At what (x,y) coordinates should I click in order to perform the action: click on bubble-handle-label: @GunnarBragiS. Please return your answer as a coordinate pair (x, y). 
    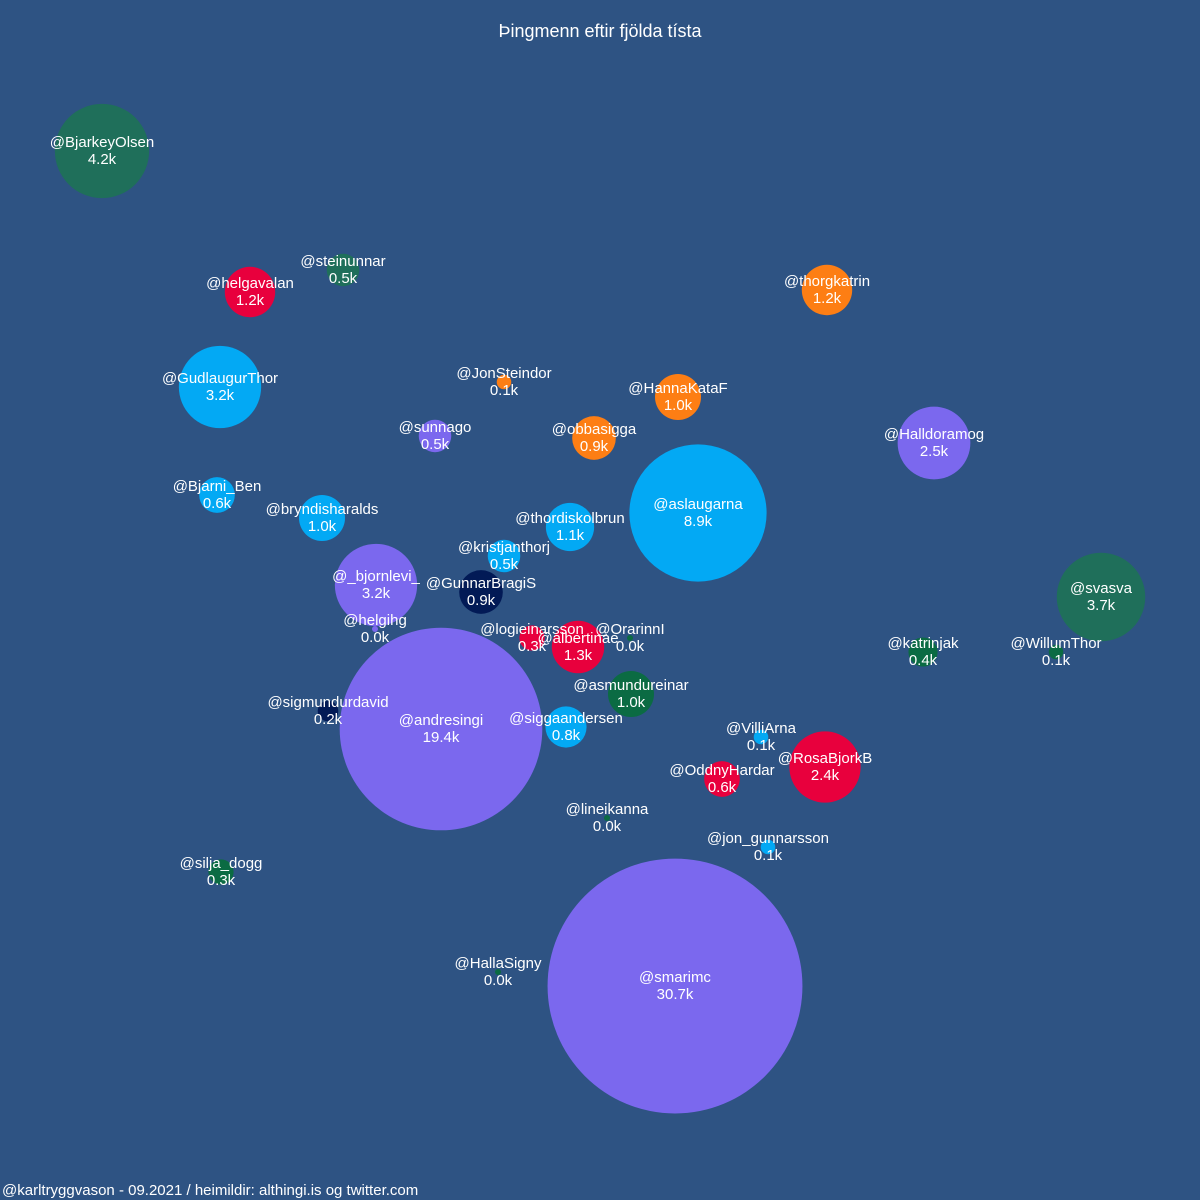
    Looking at the image, I should click on (481, 583).